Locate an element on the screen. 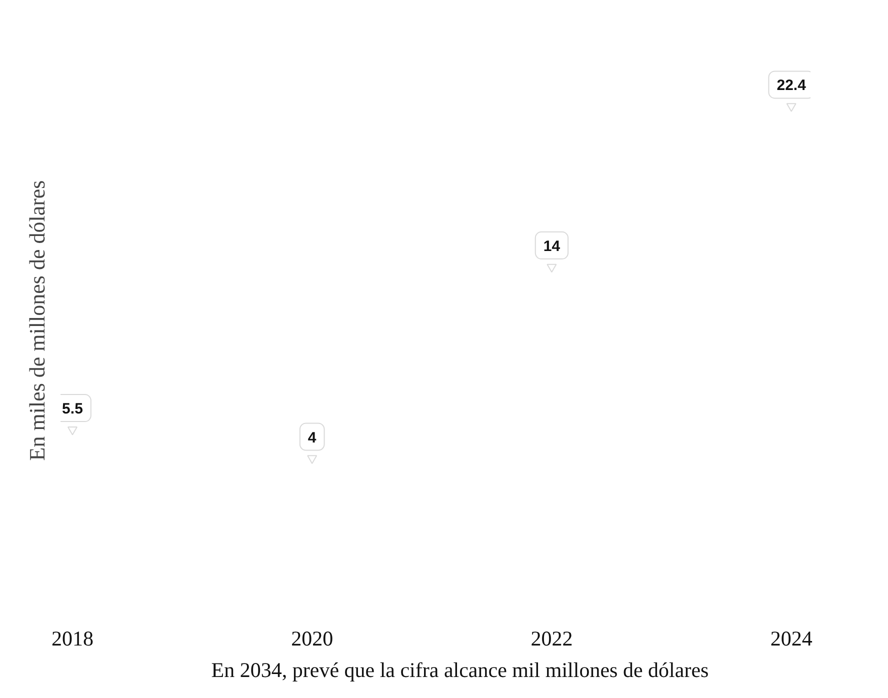 Image resolution: width=888 pixels, height=698 pixels. data-label: 22.4 is located at coordinates (791, 85).